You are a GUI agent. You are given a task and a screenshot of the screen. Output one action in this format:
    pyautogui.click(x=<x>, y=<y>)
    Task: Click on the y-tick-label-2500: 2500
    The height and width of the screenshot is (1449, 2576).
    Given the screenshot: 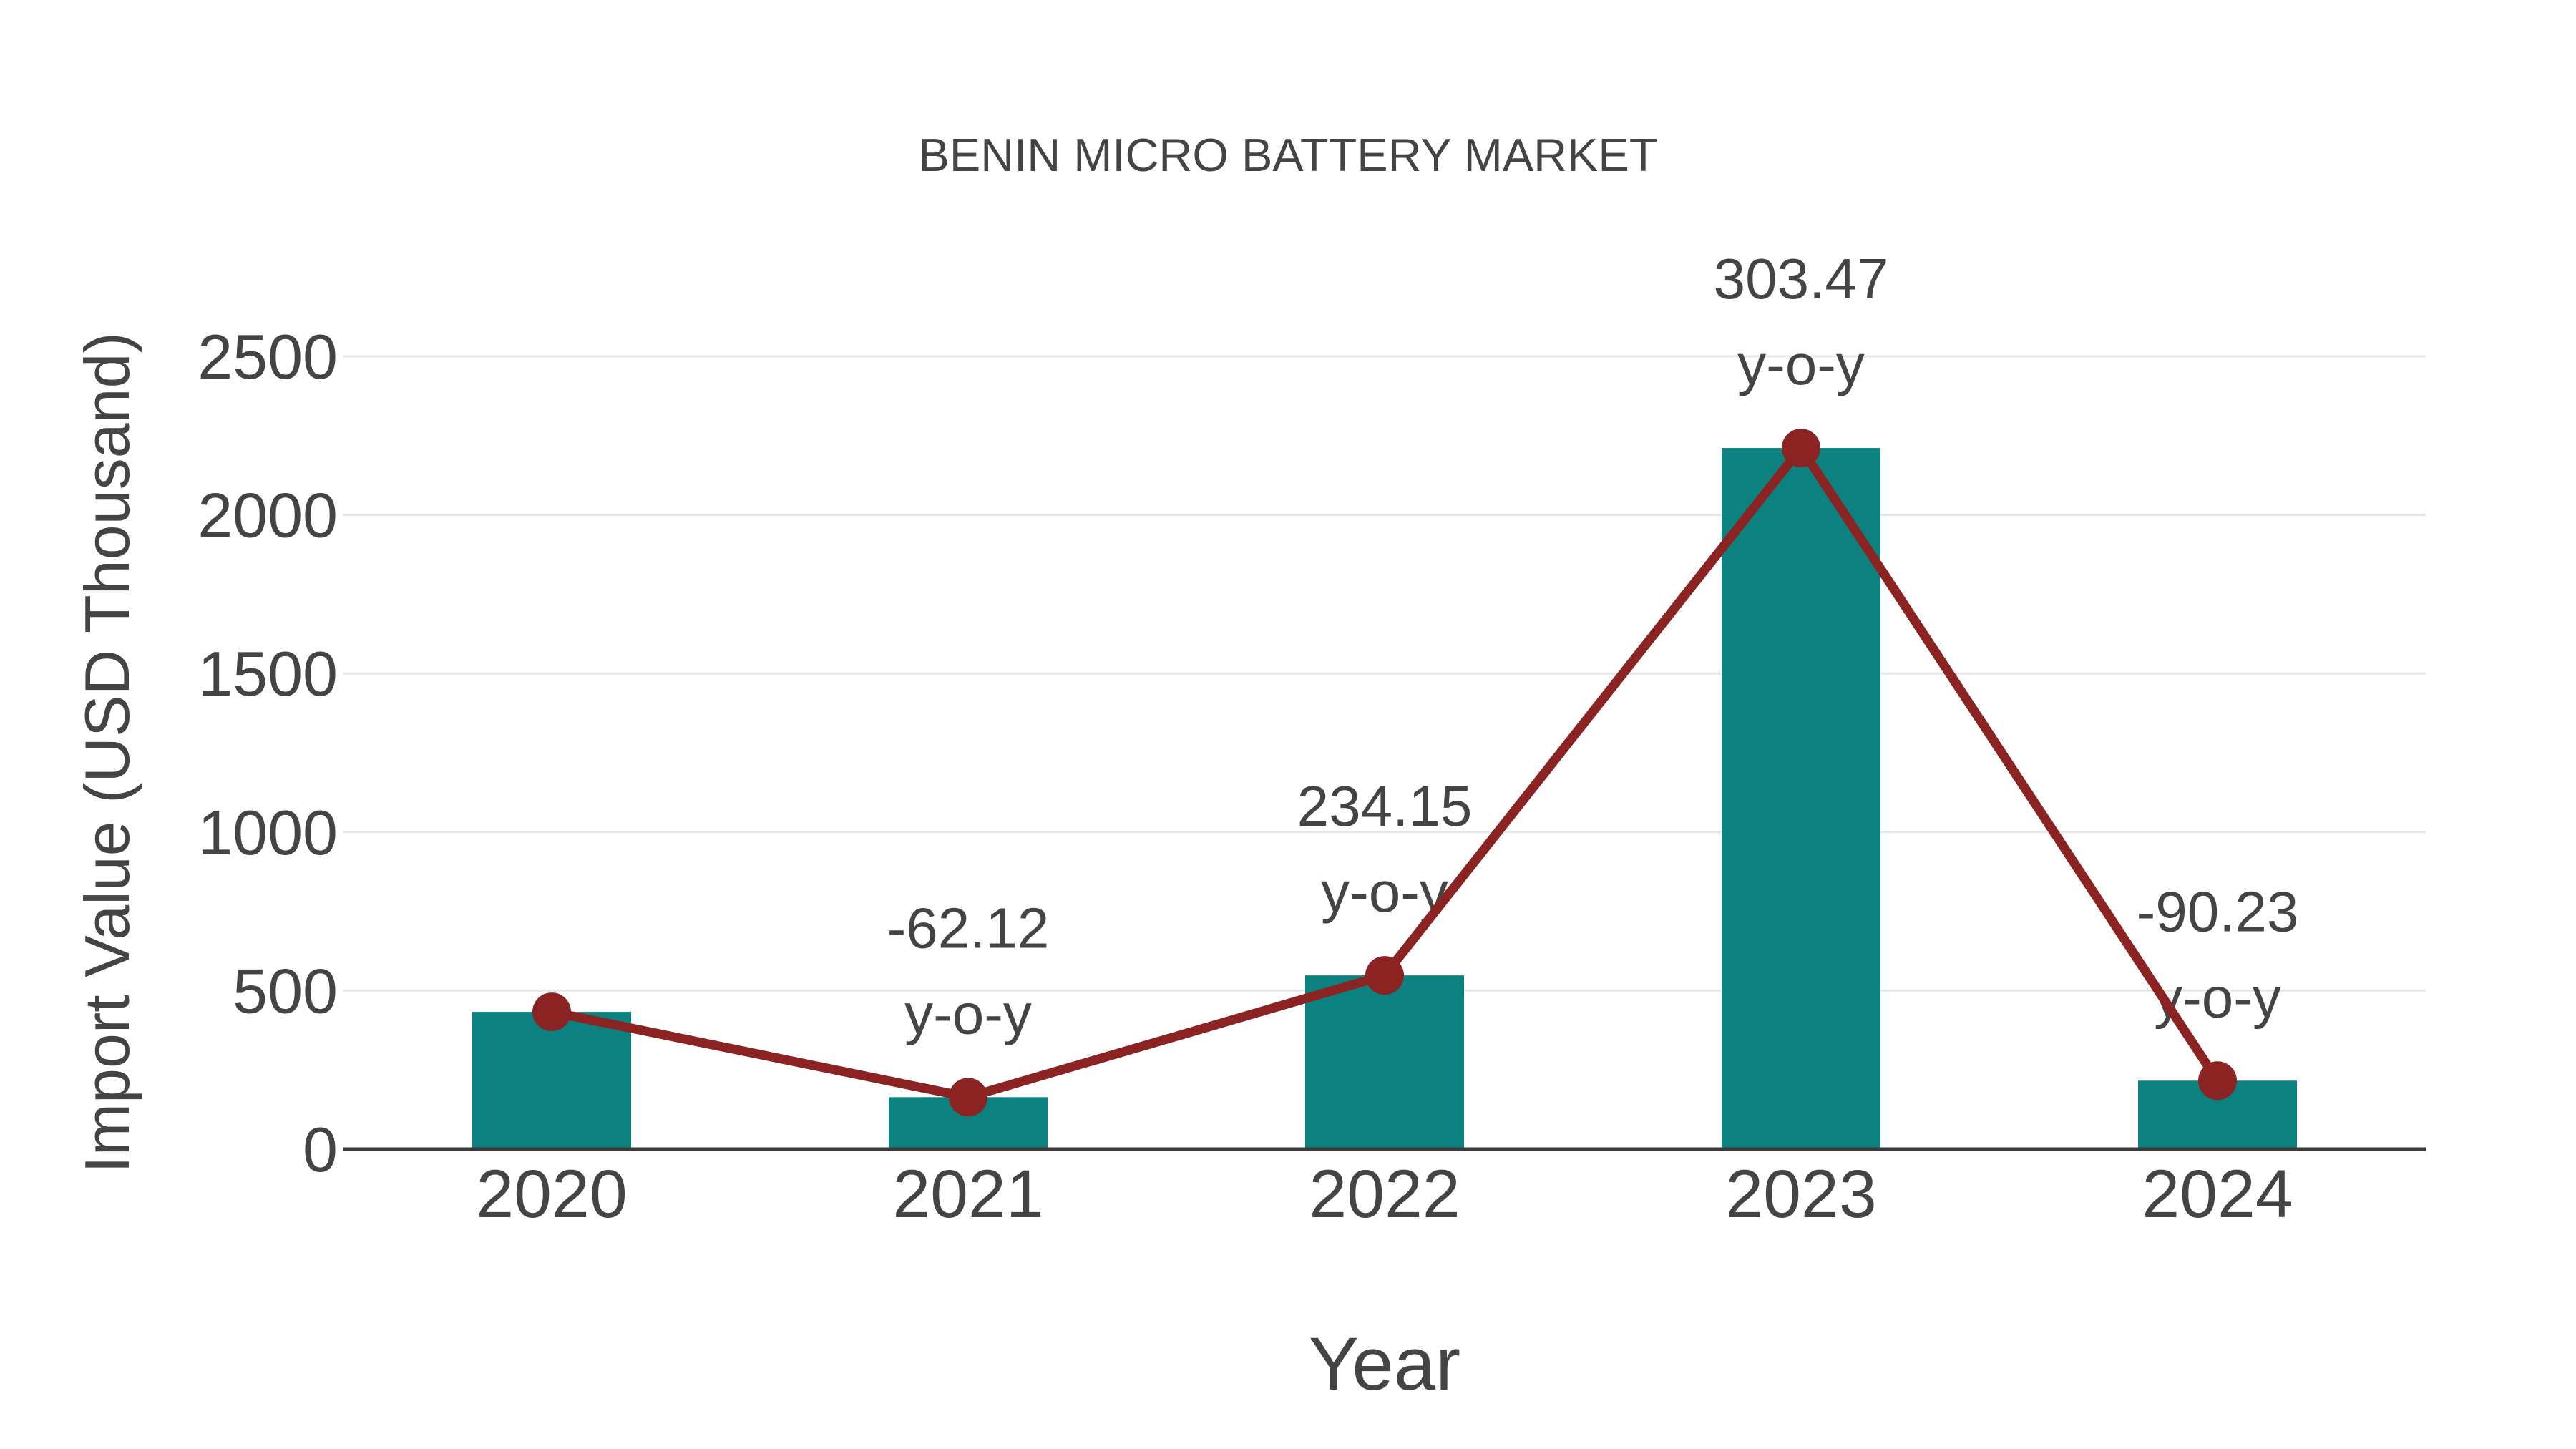 What is the action you would take?
    pyautogui.click(x=267, y=356)
    